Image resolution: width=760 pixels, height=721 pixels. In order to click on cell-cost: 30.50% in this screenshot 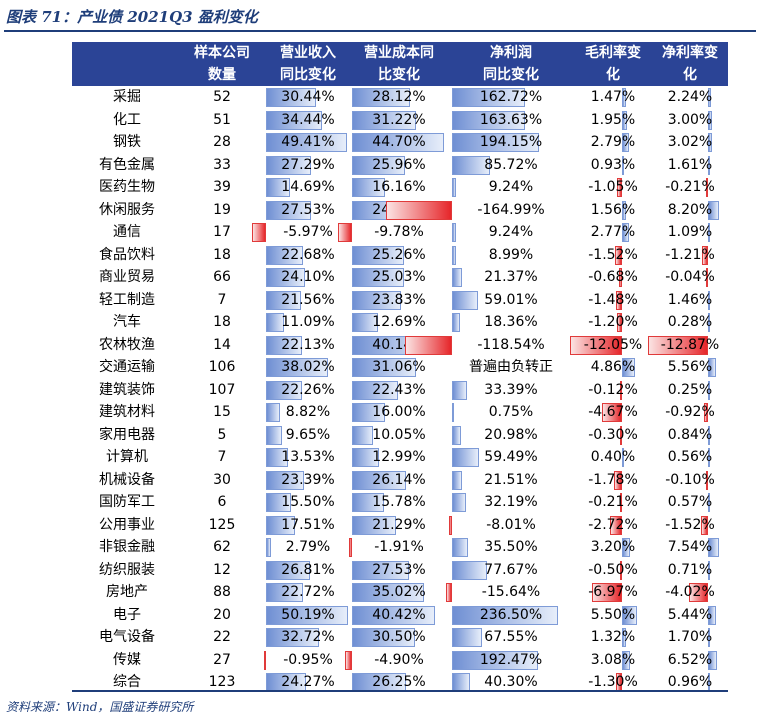, I will do `click(399, 637)`.